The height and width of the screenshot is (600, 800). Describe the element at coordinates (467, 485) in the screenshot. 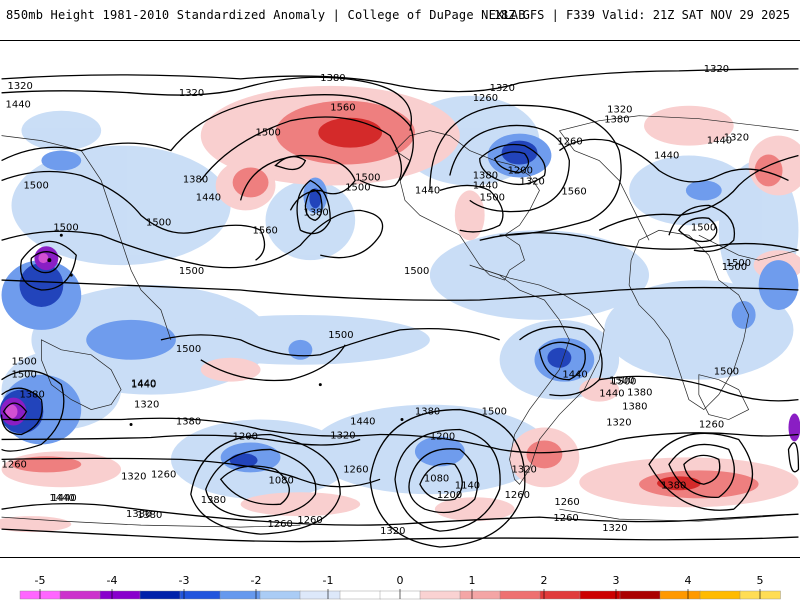

I see `contour-label: 1140` at that location.